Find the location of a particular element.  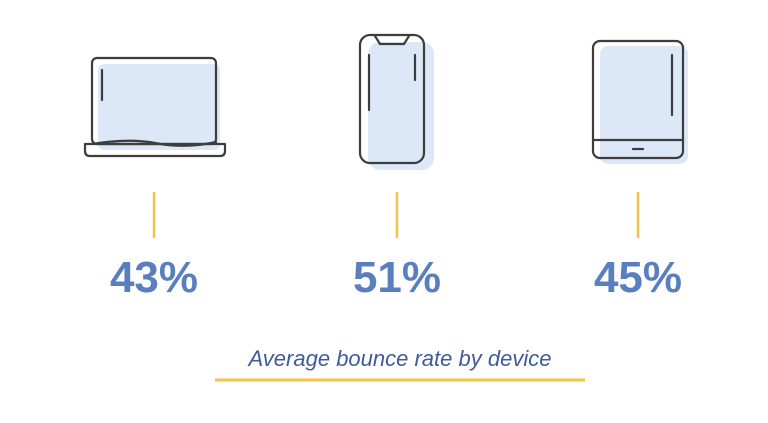

value-label: 45% is located at coordinates (638, 277).